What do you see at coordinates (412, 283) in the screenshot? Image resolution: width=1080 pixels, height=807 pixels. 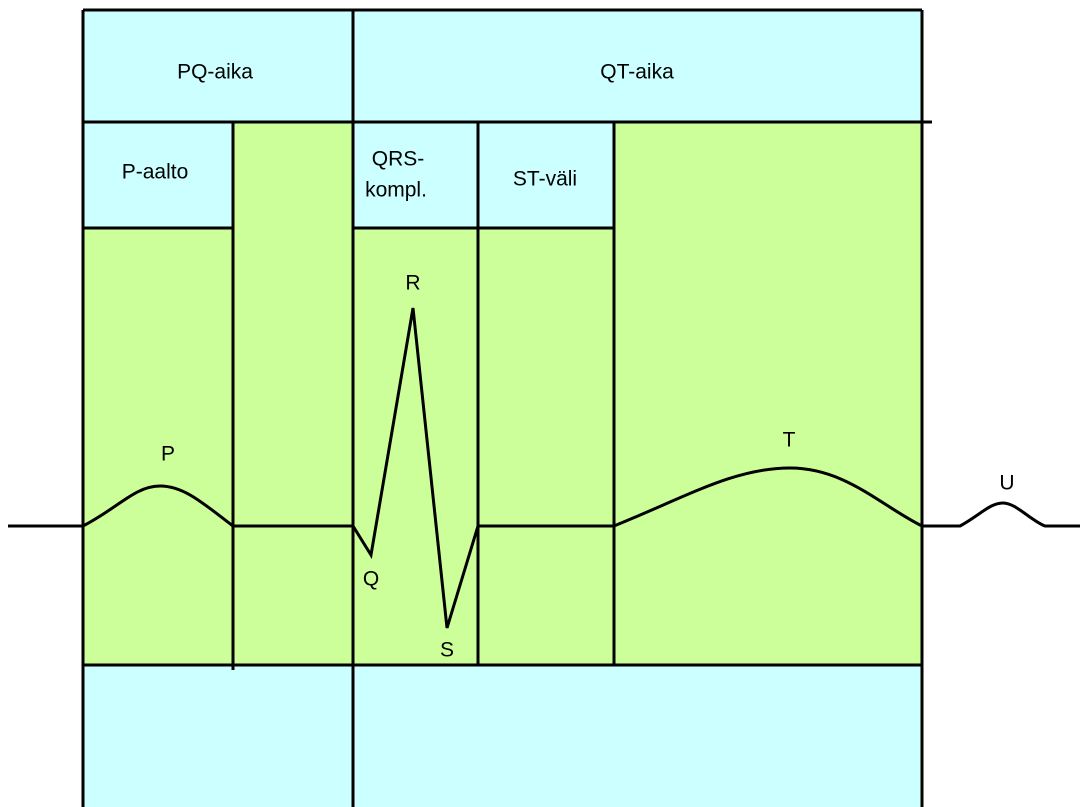 I see `wave-label: R` at bounding box center [412, 283].